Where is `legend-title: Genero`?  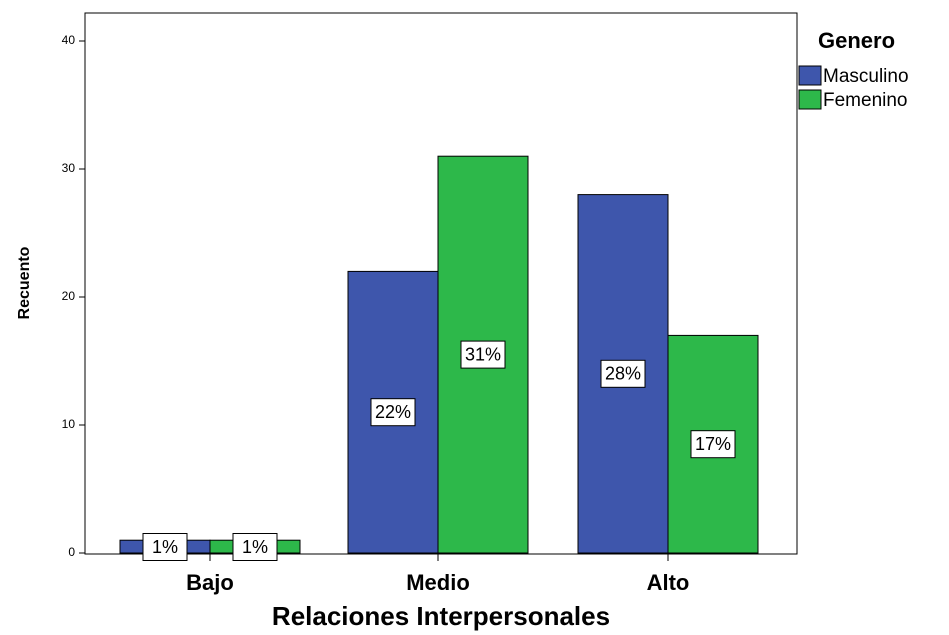 legend-title: Genero is located at coordinates (856, 40).